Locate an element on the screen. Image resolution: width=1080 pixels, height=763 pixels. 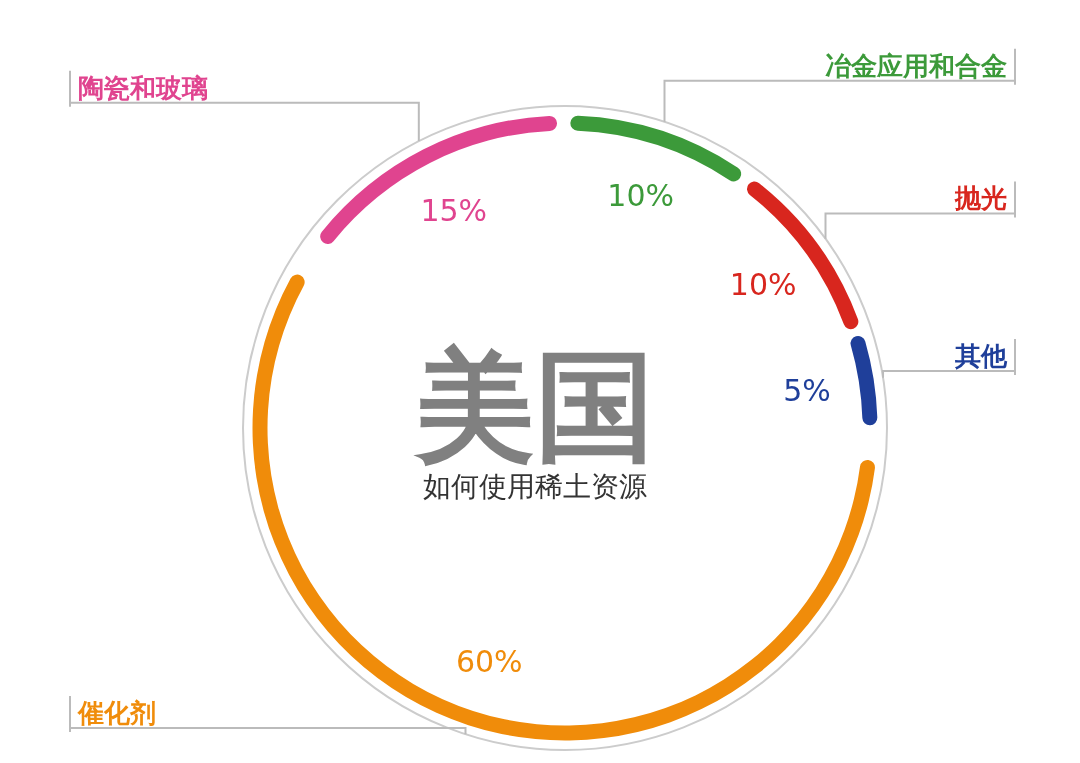
slice-label: 催化剂 is located at coordinates (116, 713).